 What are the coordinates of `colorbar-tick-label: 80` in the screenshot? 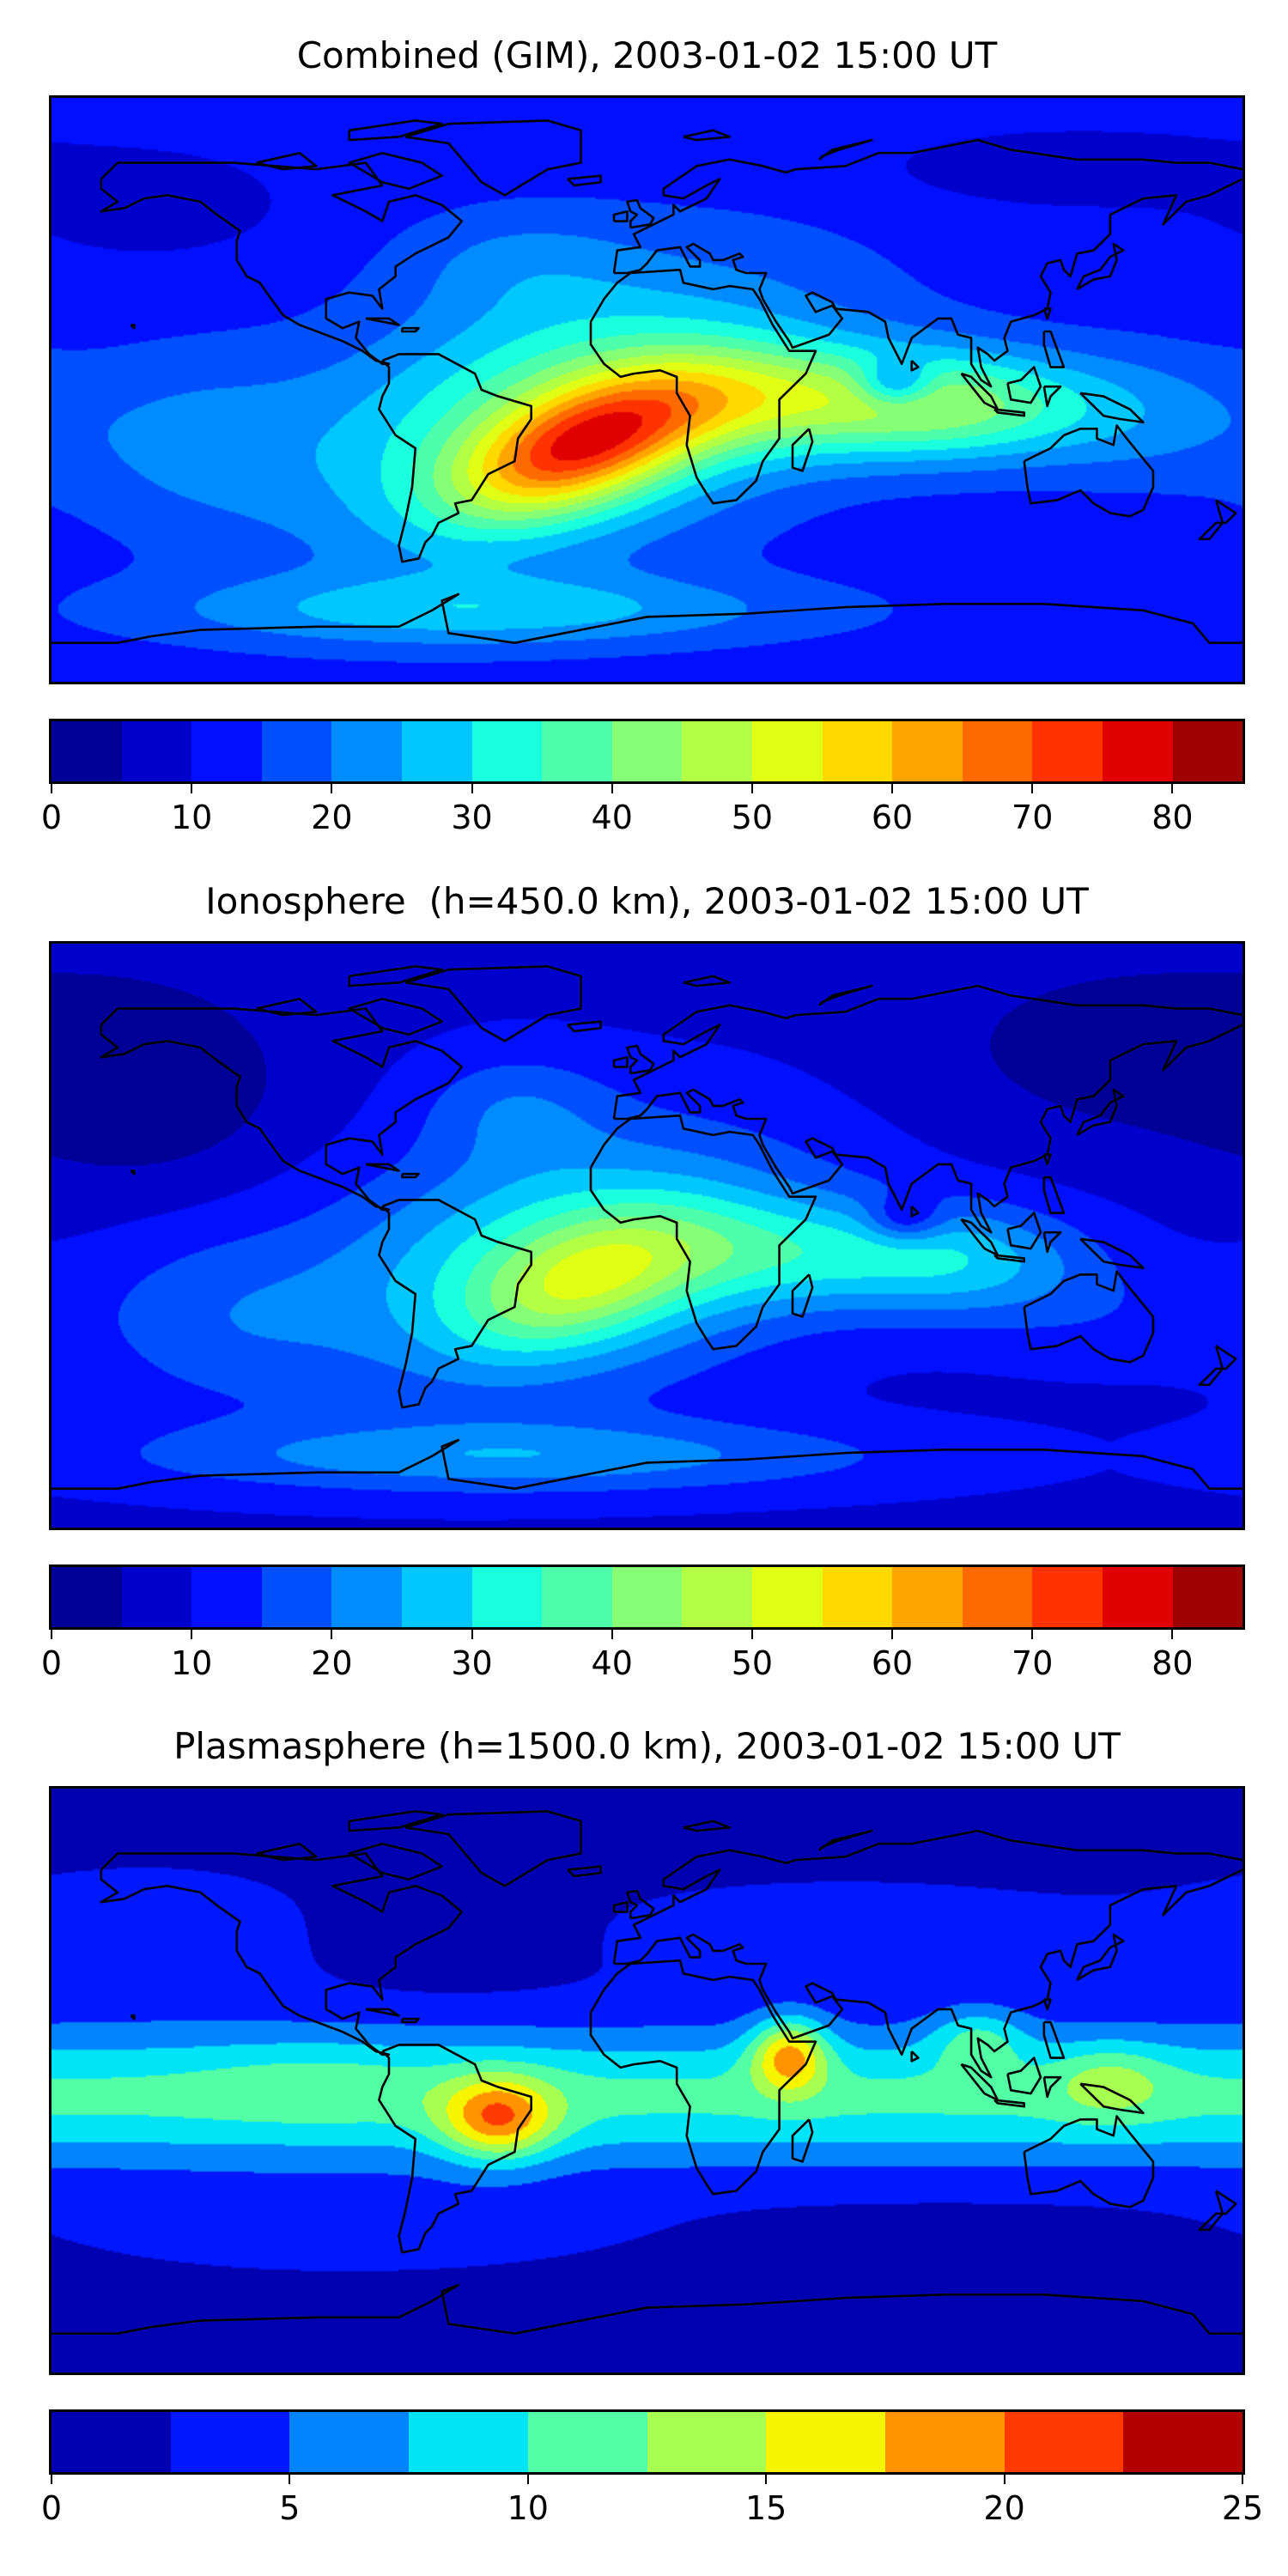 It's located at (1173, 817).